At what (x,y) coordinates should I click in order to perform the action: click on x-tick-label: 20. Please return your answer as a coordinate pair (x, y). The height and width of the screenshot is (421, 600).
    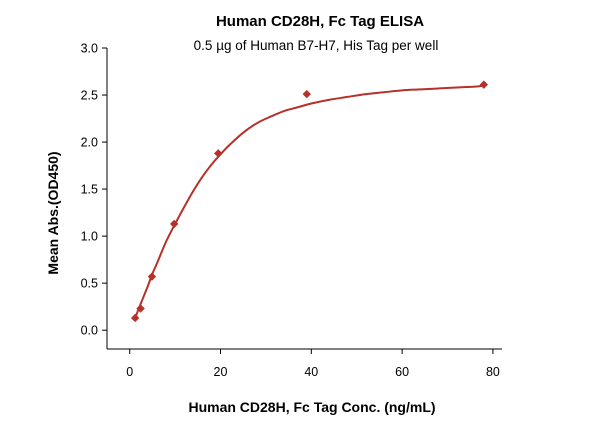
    Looking at the image, I should click on (221, 372).